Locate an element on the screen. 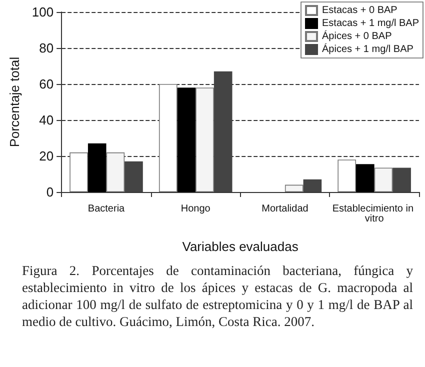  x-tick-label: Mortalidad is located at coordinates (285, 209).